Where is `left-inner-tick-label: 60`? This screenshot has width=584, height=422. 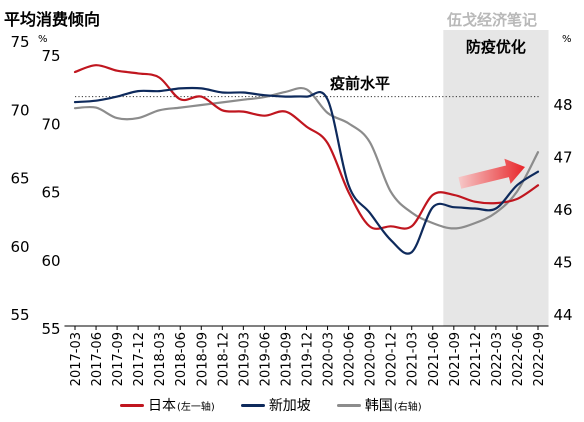
left-inner-tick-label: 60 is located at coordinates (50, 261).